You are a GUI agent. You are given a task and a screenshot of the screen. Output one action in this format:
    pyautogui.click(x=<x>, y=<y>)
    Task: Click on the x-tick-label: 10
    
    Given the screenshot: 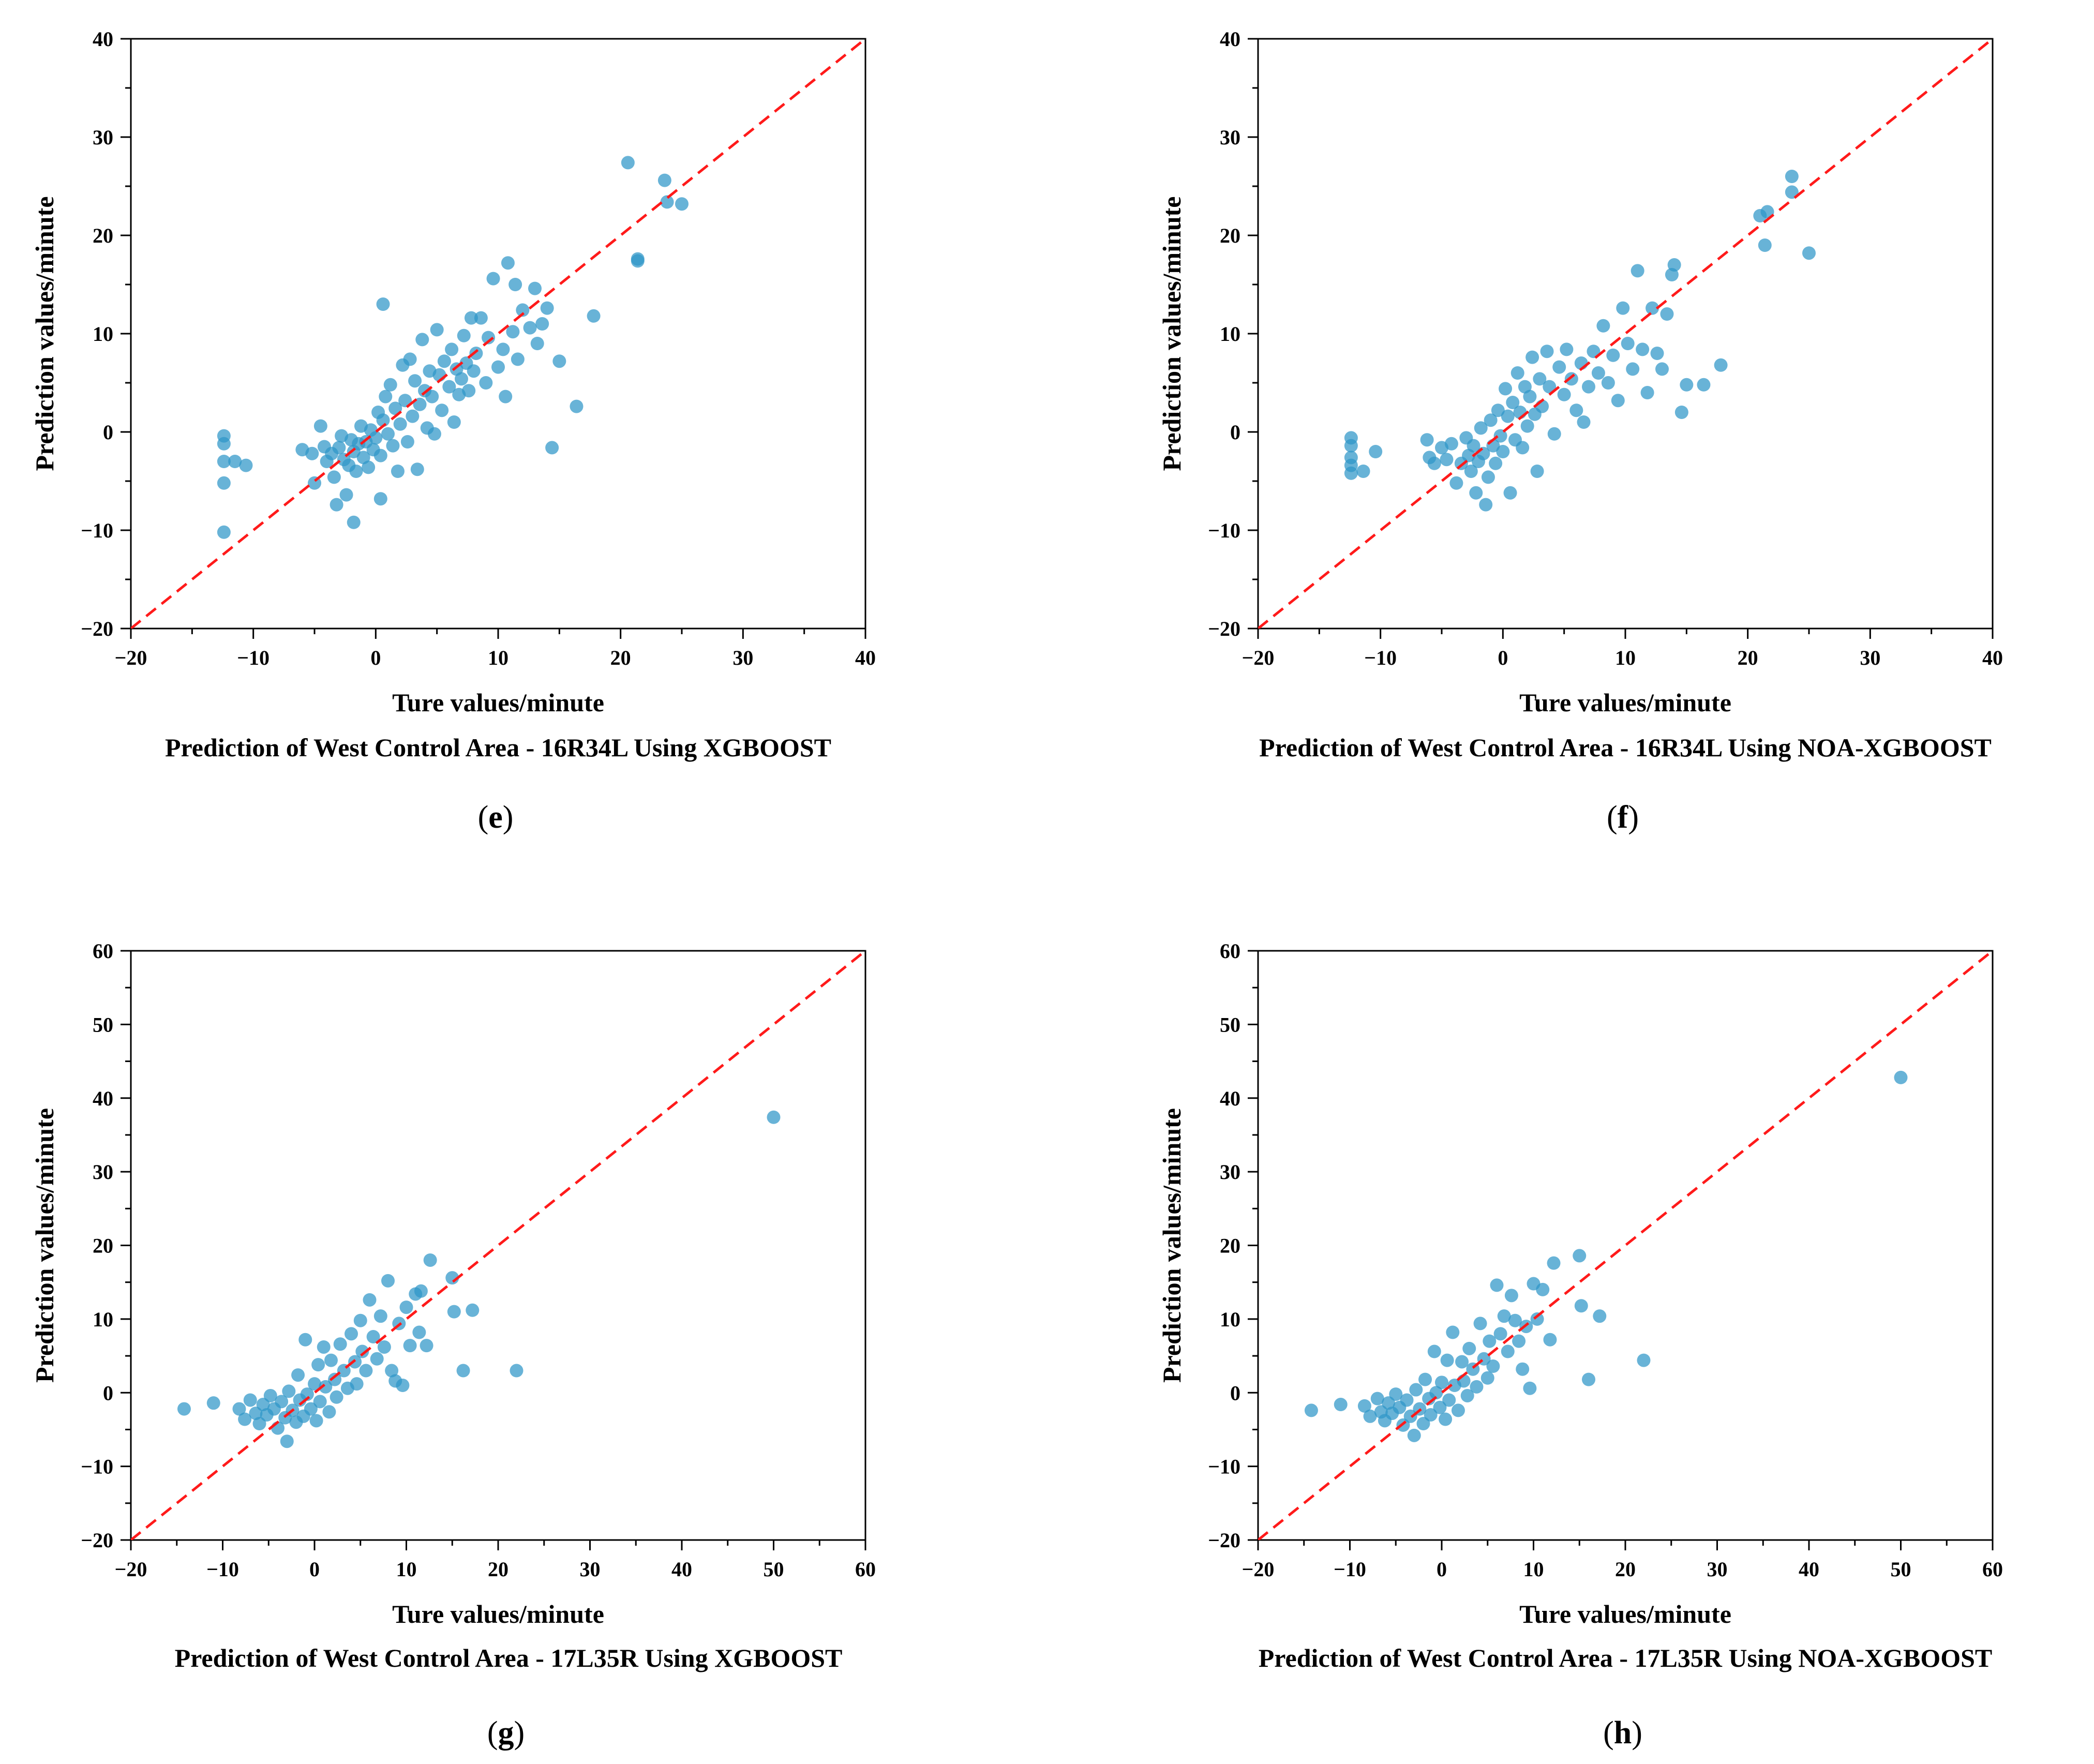 What is the action you would take?
    pyautogui.click(x=1533, y=1570)
    